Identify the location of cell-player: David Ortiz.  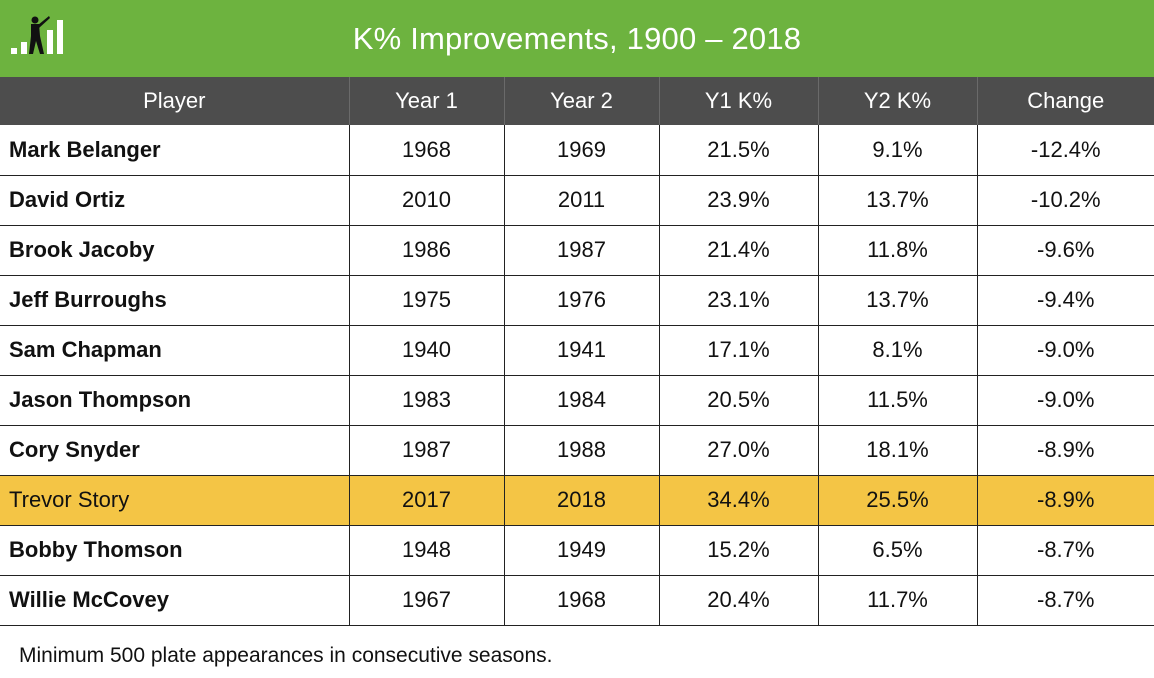
(175, 200).